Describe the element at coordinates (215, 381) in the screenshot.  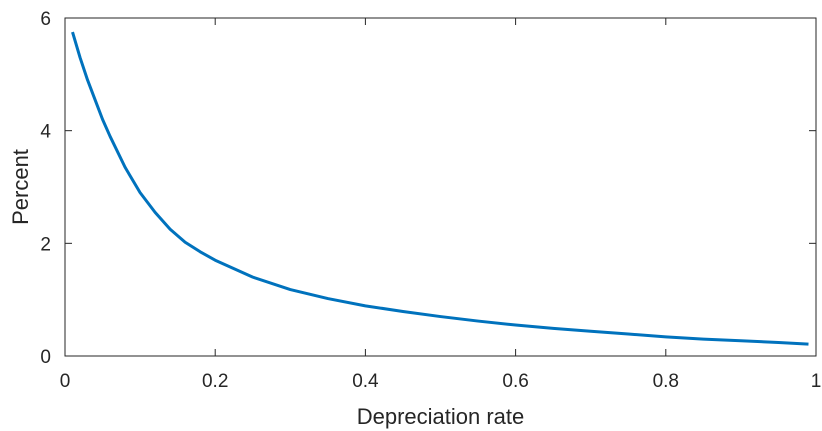
I see `x-tick-label: 0.2` at that location.